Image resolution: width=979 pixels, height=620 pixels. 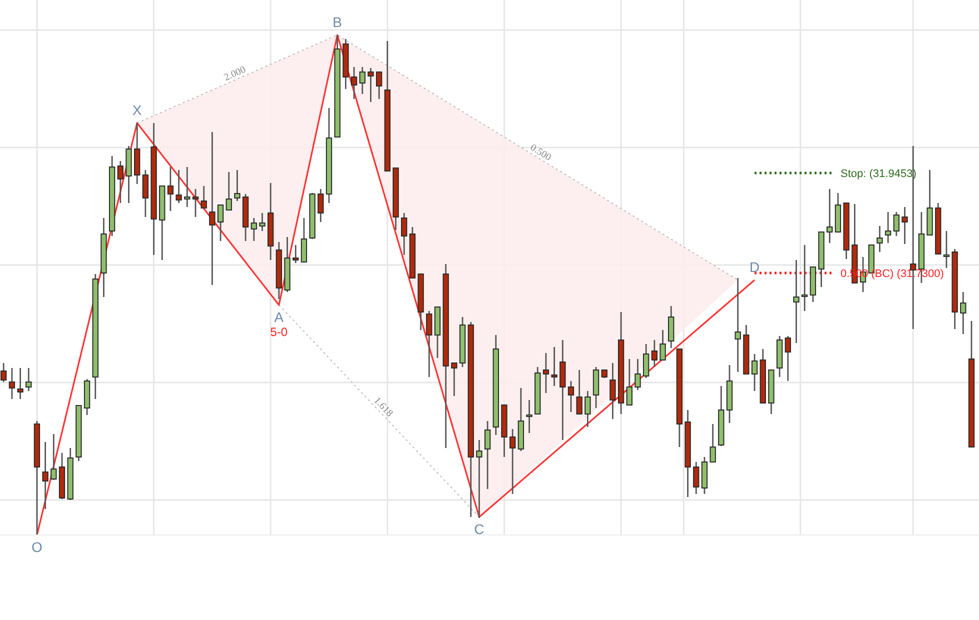 What do you see at coordinates (137, 110) in the screenshot?
I see `annotation: X` at bounding box center [137, 110].